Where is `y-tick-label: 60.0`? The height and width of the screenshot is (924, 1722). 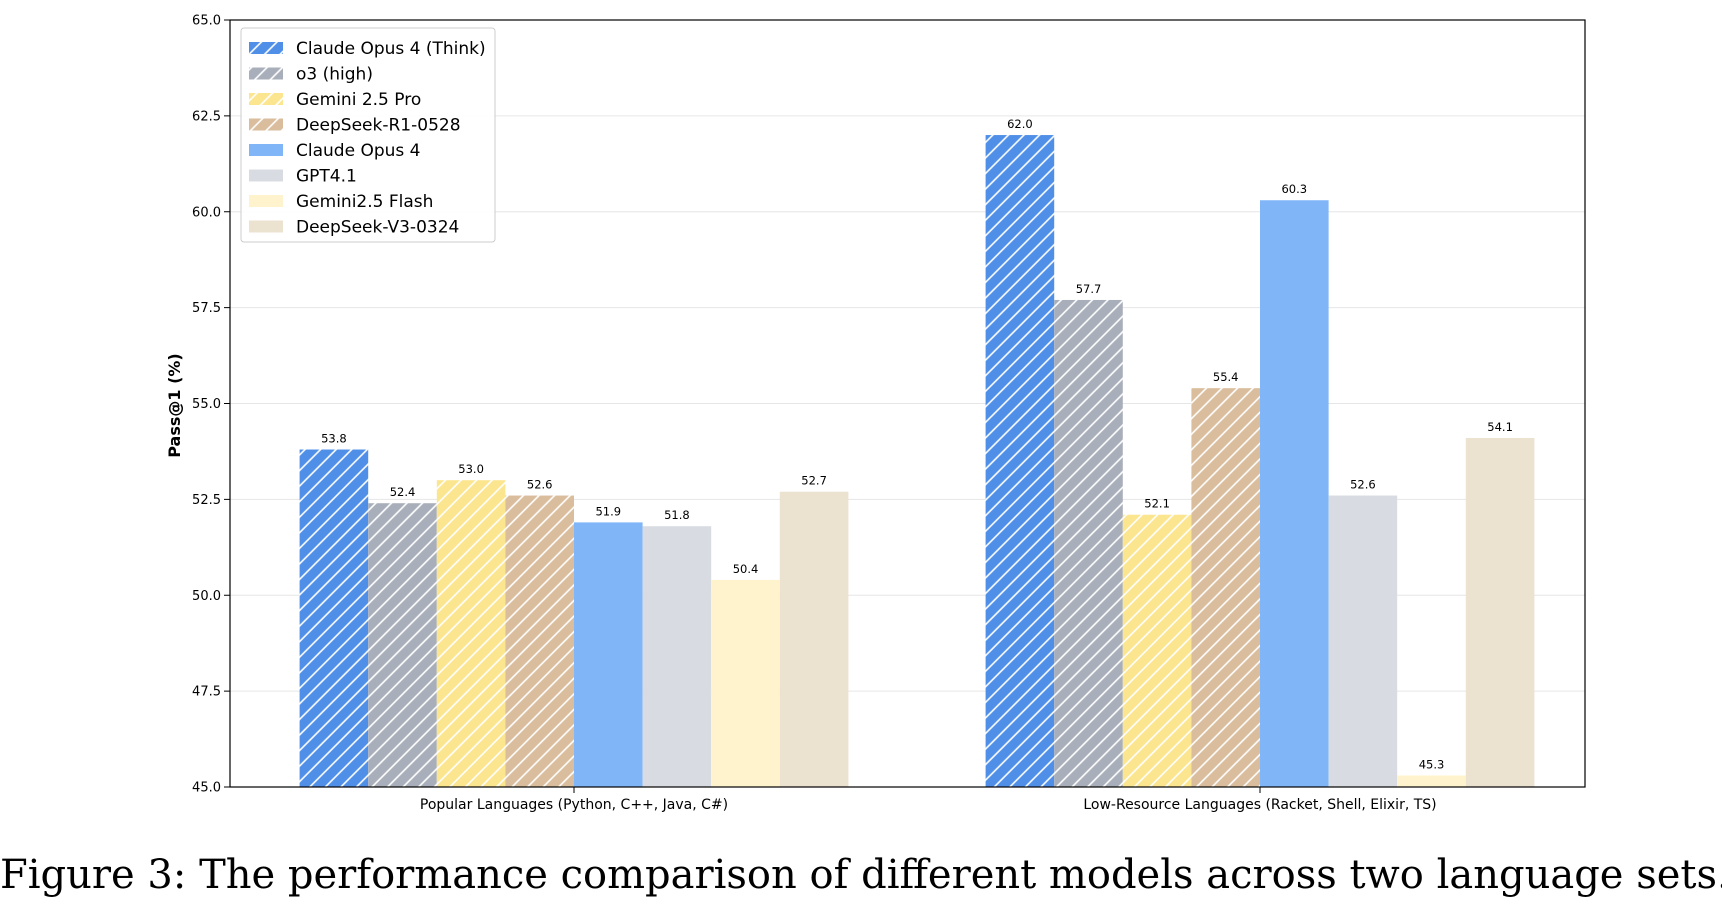
y-tick-label: 60.0 is located at coordinates (206, 212).